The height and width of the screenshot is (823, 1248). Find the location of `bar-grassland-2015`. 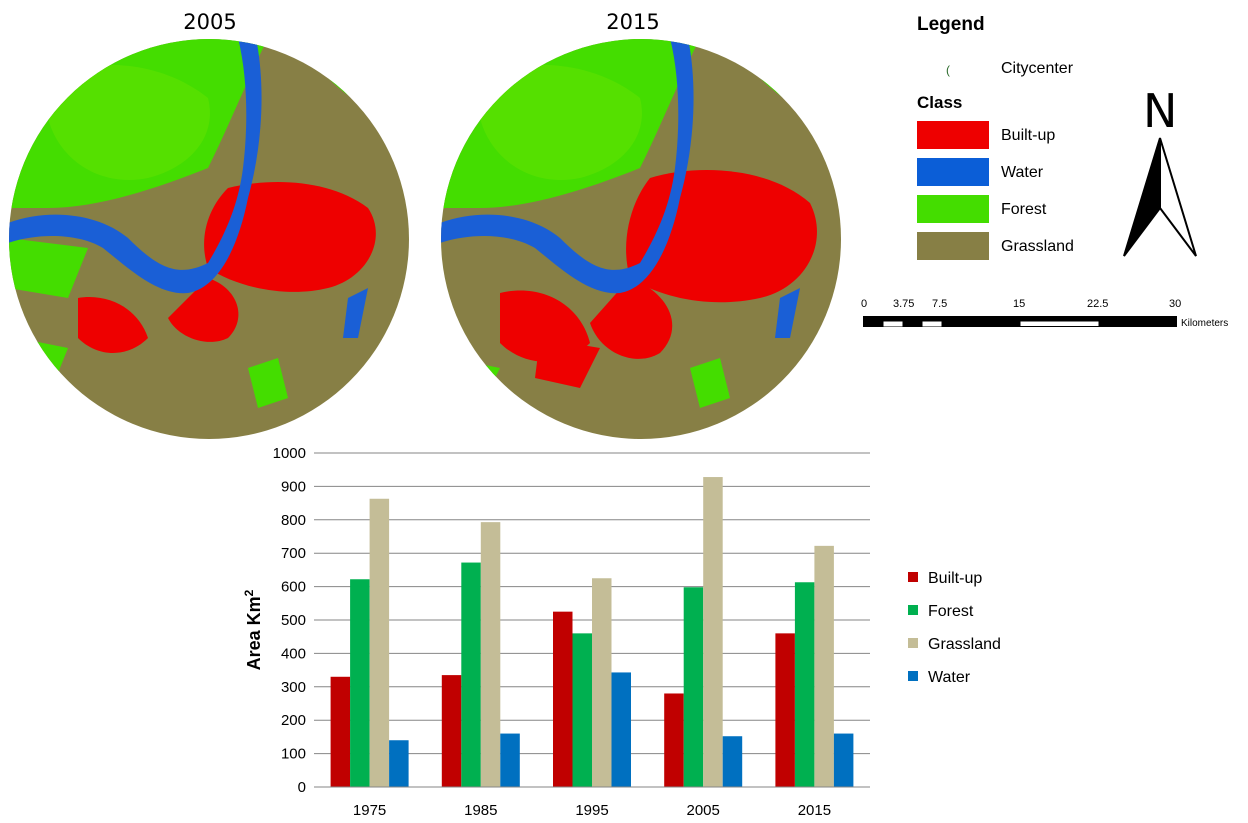

bar-grassland-2015 is located at coordinates (824, 666).